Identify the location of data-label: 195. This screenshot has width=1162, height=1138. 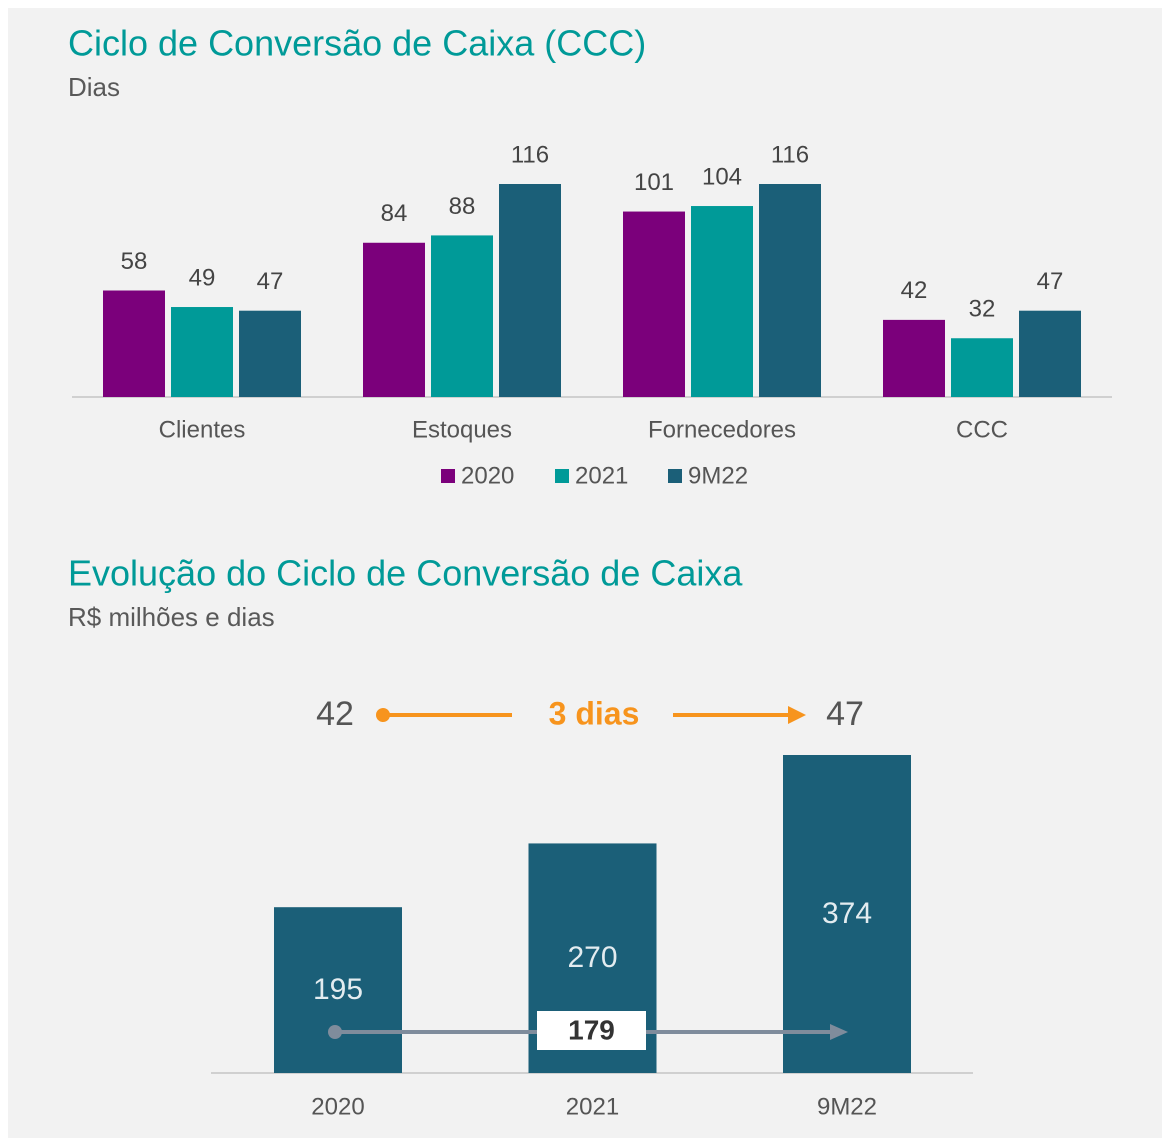
(338, 989).